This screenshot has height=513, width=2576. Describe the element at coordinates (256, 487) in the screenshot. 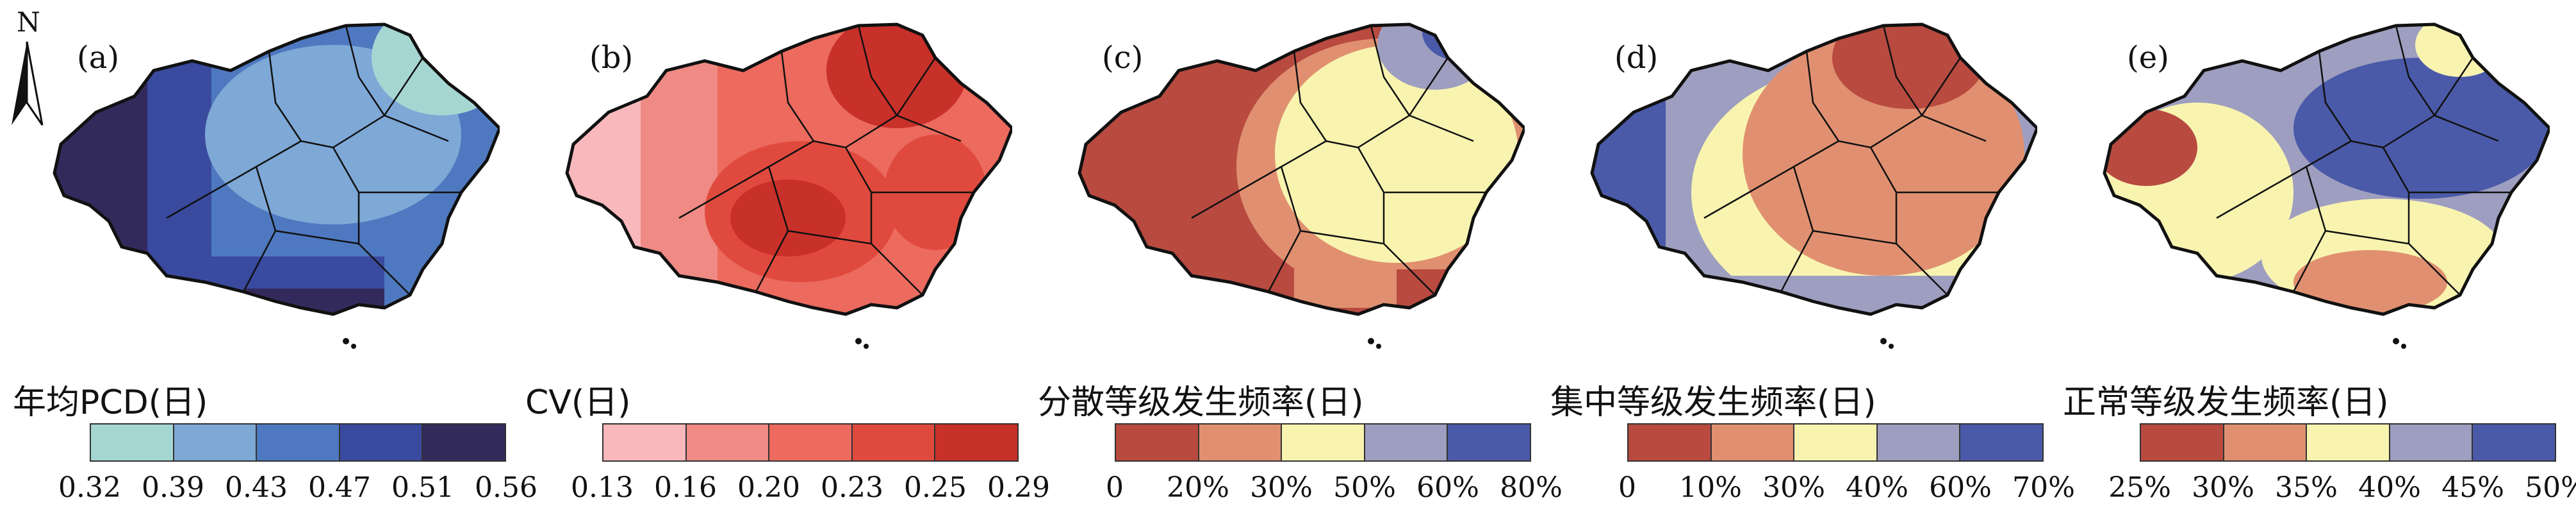

I see `legend-tick: 0.43` at that location.